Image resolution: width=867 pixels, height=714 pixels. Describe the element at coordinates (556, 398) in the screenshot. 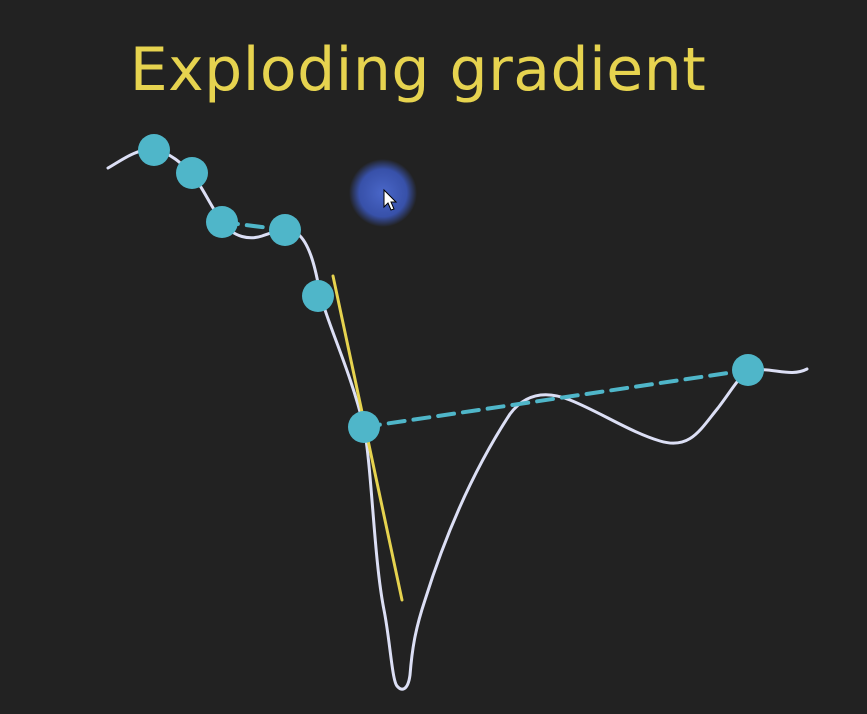

I see `step-line-explode` at that location.